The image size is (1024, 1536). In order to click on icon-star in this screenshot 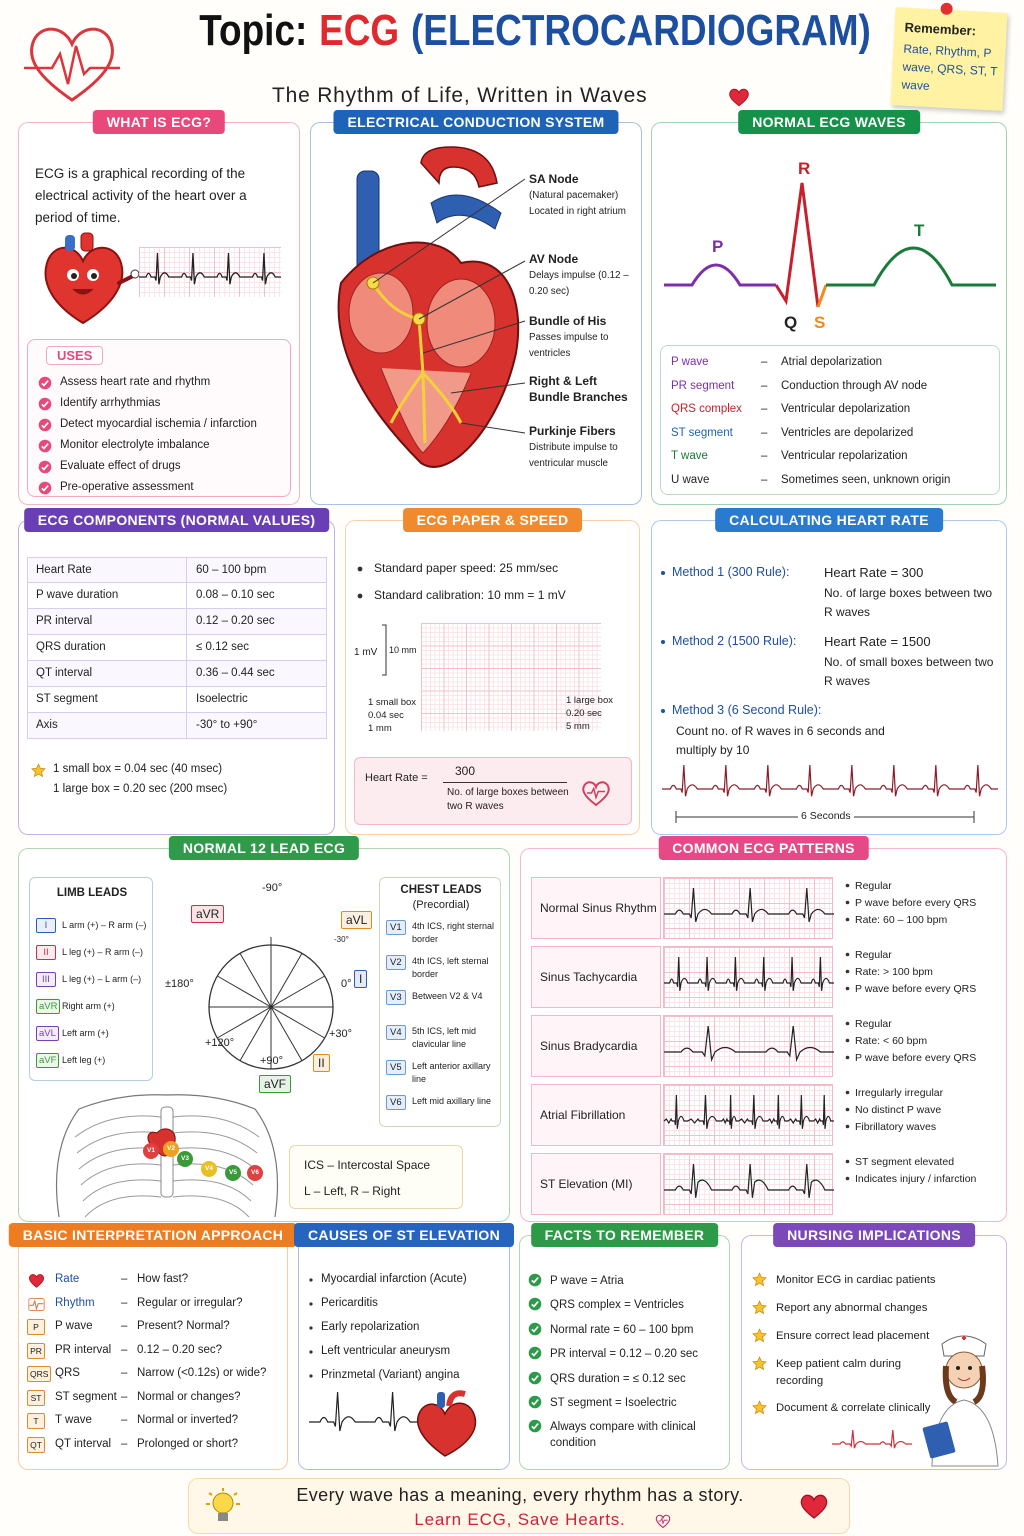, I will do `click(759, 1363)`.